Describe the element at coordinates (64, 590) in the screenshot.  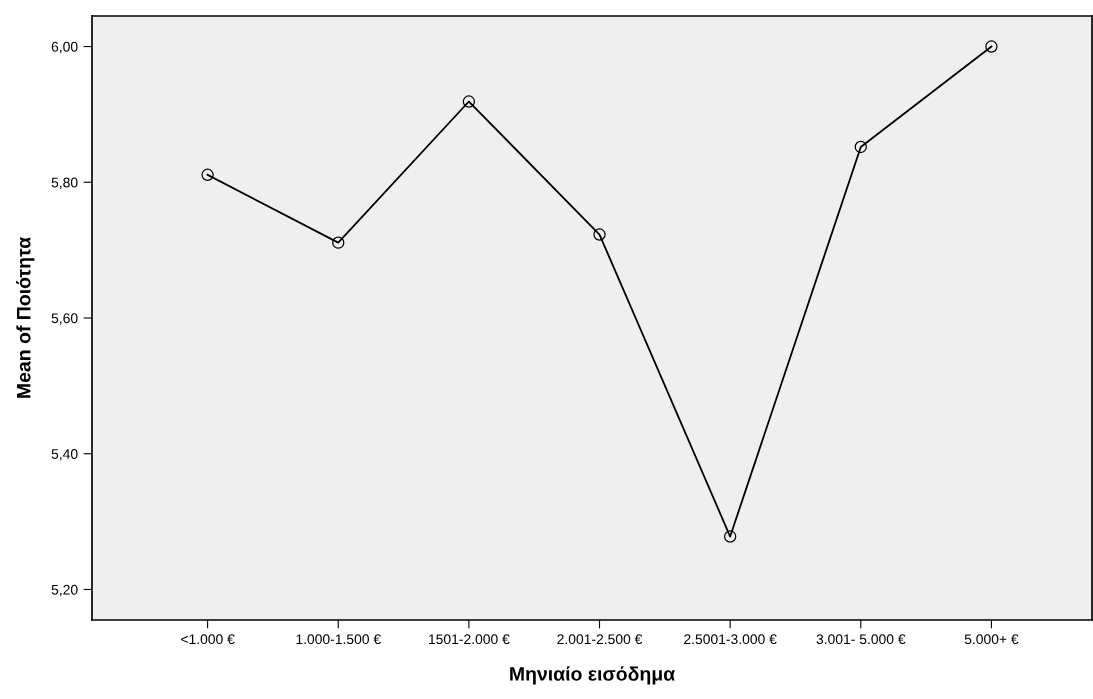
I see `y-tick-label: 5,20` at that location.